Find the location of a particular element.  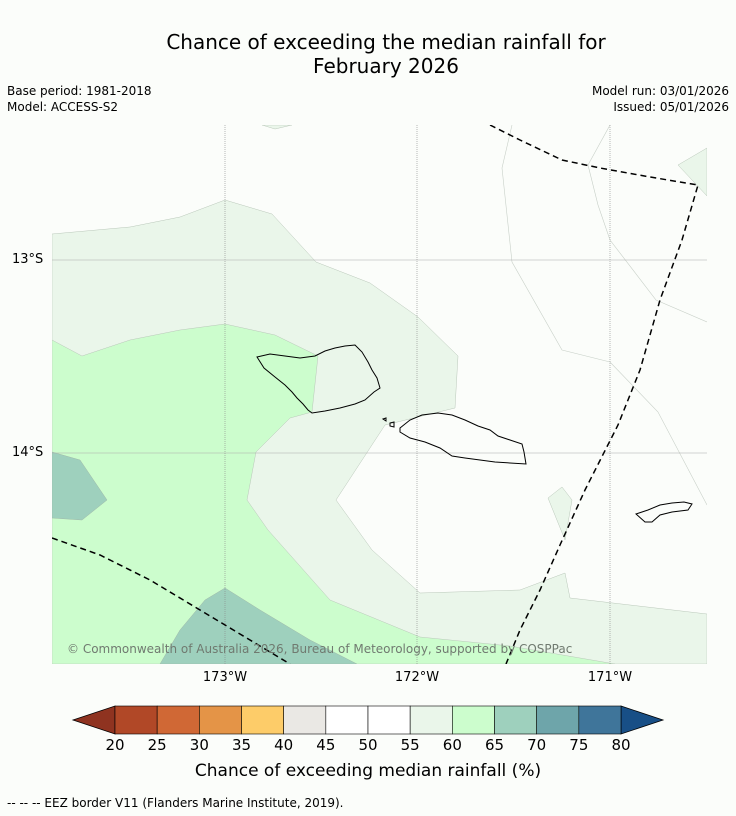

colorbar-under-arrow is located at coordinates (93, 720).